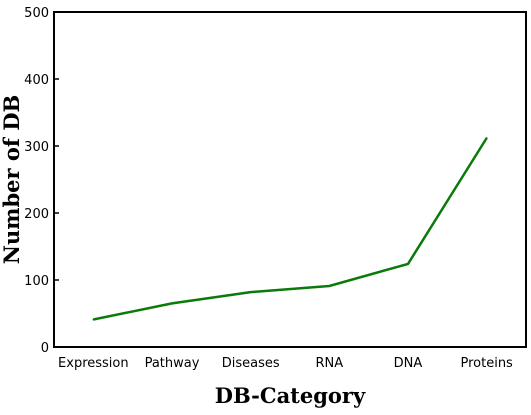  What do you see at coordinates (408, 363) in the screenshot?
I see `x-tick-label: DNA` at bounding box center [408, 363].